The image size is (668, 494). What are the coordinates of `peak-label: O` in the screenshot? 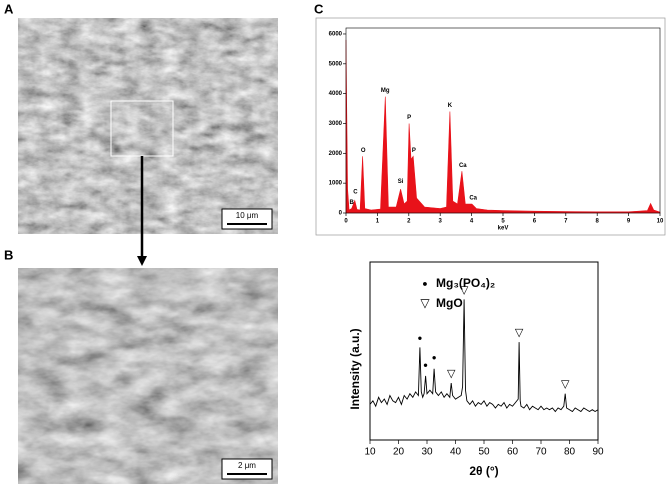 It's located at (363, 151).